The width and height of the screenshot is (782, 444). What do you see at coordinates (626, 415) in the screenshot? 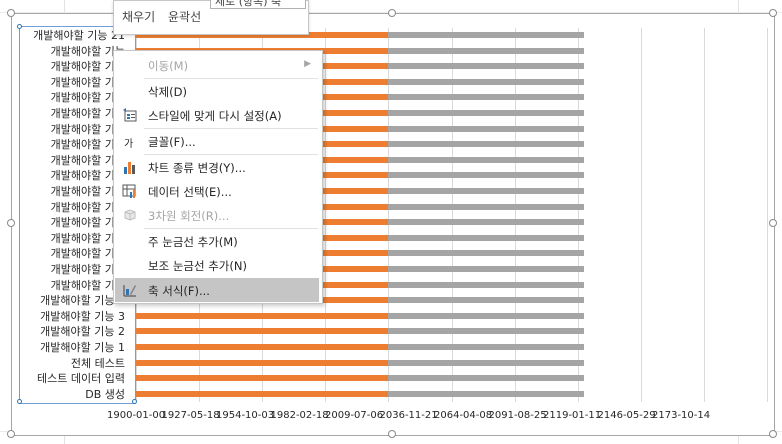
I see `x-tick-label: 2146-05-29` at bounding box center [626, 415].